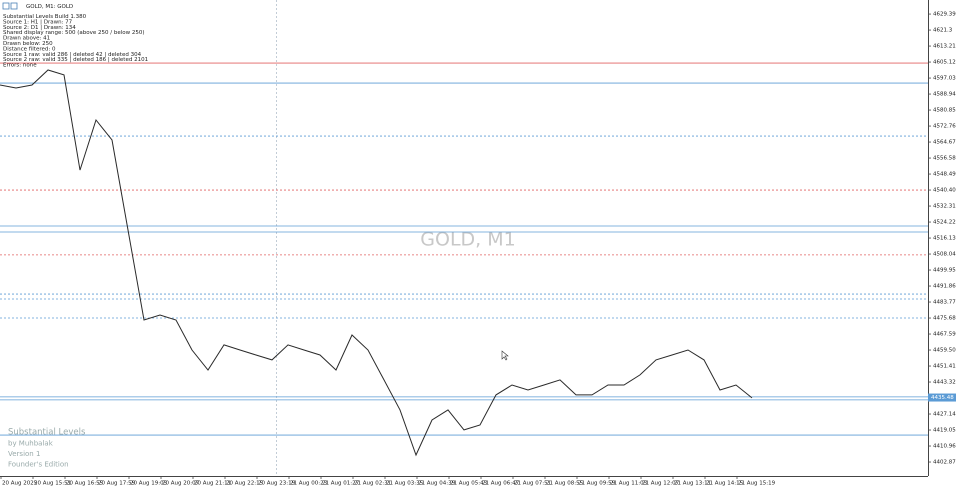 Image resolution: width=960 pixels, height=488 pixels. Describe the element at coordinates (943, 31) in the screenshot. I see `y-tick-label: 4621.3` at that location.